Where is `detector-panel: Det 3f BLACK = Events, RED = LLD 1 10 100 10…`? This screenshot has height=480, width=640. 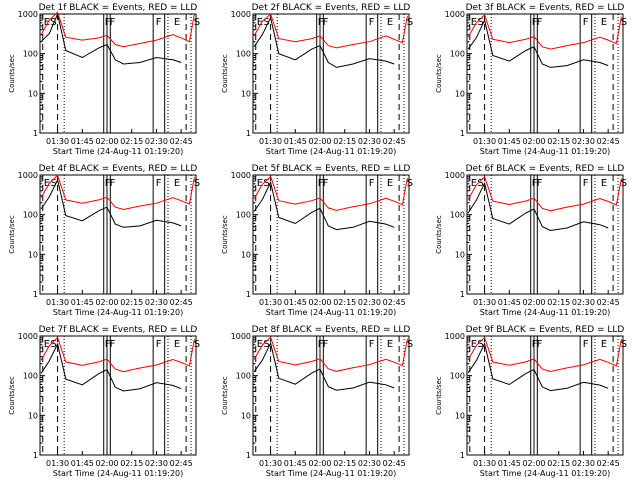
detector-panel: Det 3f BLACK = Events, RED = LLD 1 10 100 10… is located at coordinates (531, 79).